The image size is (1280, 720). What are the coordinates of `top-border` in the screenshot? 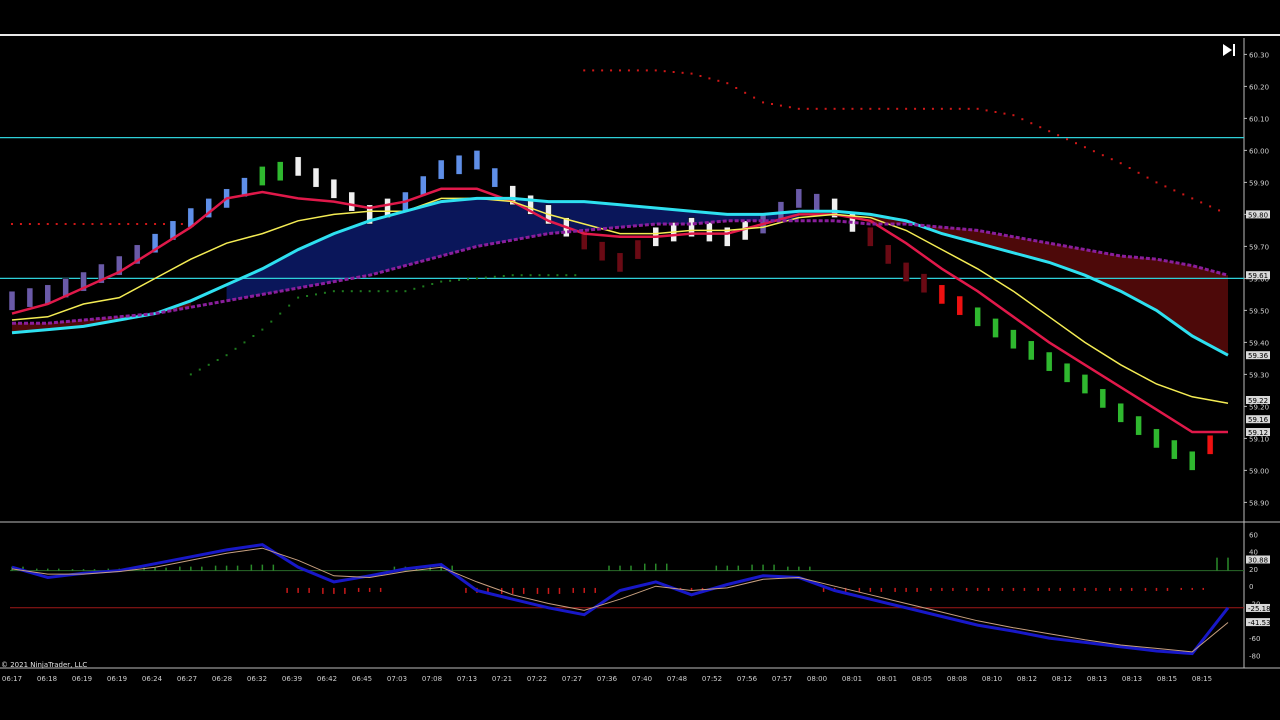 It's located at (640, 35).